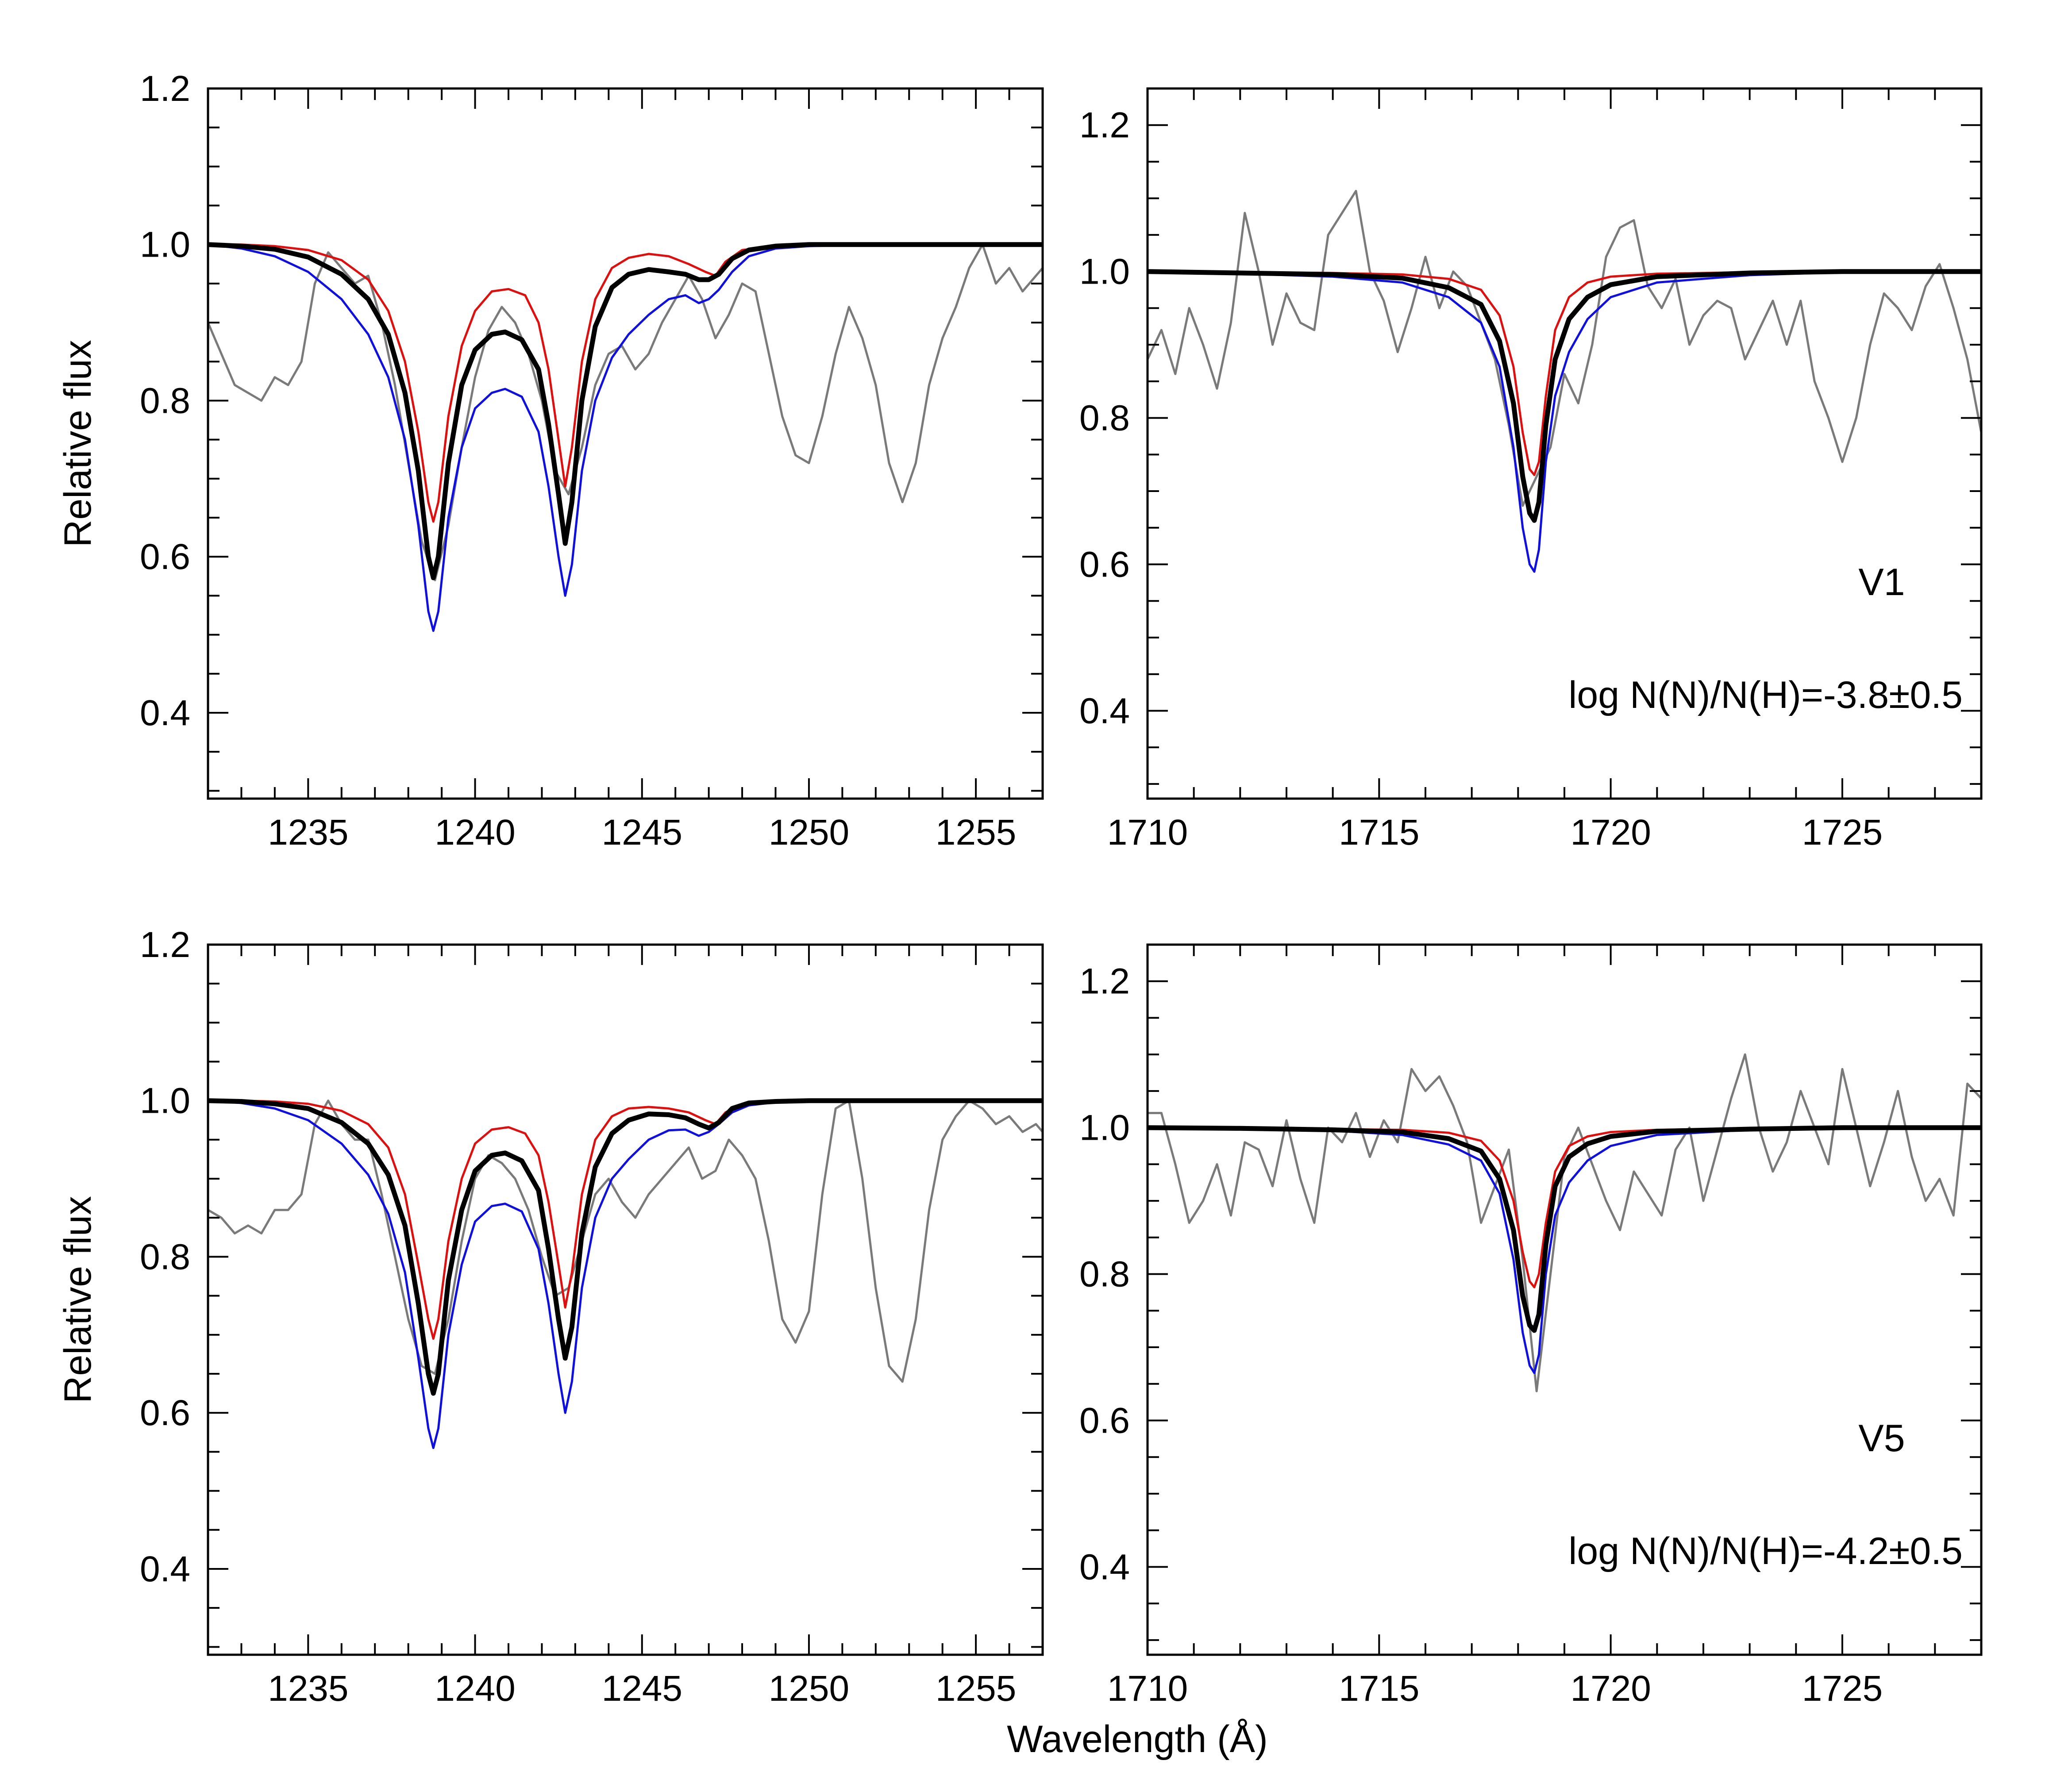  What do you see at coordinates (1137, 1739) in the screenshot?
I see `x-axis-title: Wavelength (Å)` at bounding box center [1137, 1739].